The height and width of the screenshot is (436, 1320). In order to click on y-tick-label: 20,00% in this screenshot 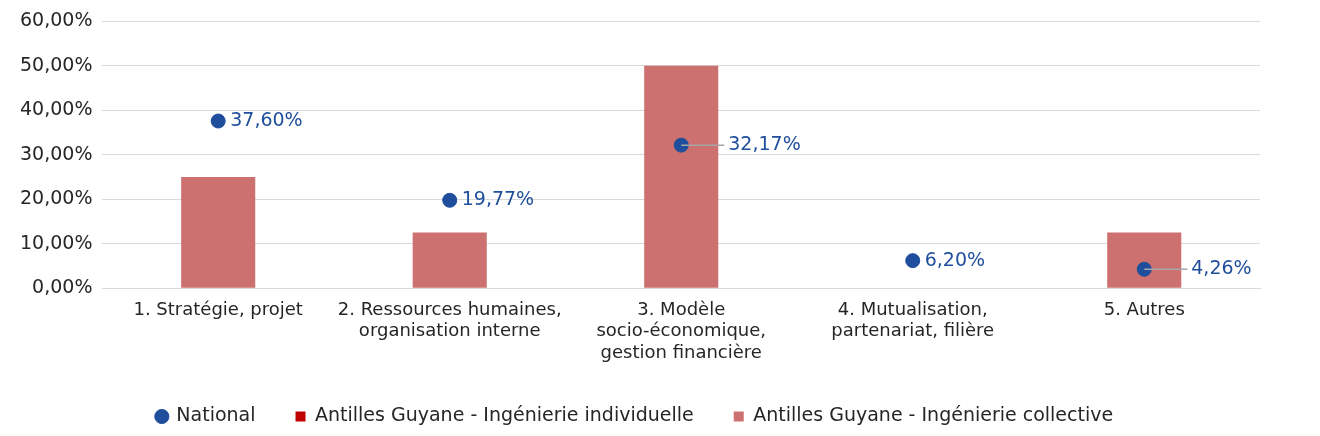, I will do `click(56, 197)`.